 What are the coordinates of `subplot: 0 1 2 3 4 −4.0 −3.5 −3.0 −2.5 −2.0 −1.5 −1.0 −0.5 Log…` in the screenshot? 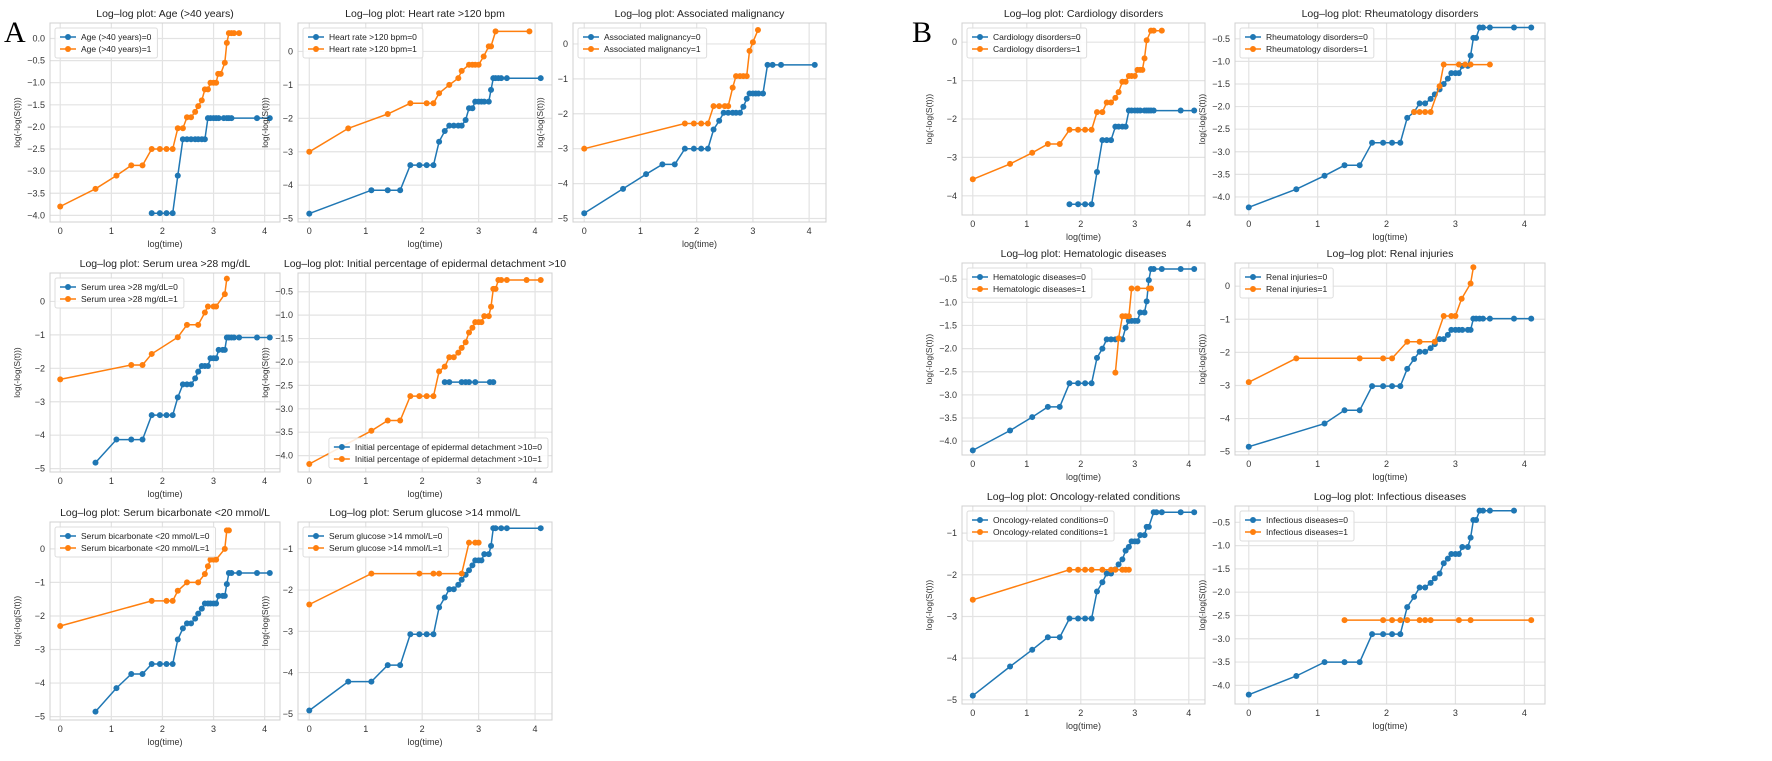 It's located at (1371, 125).